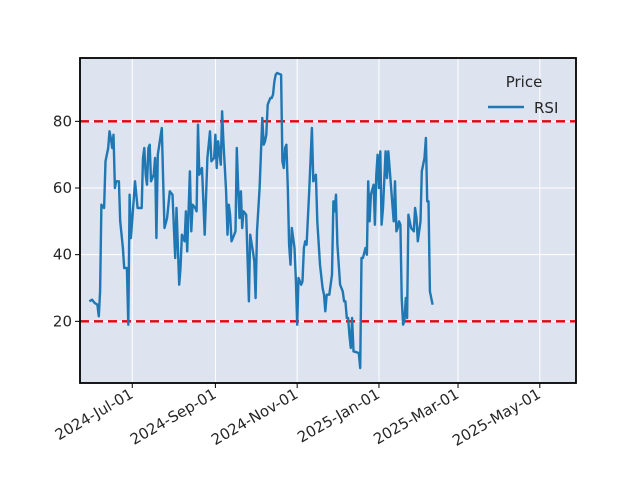  I want to click on x-tick-label: 2024-Jul-01, so click(94, 414).